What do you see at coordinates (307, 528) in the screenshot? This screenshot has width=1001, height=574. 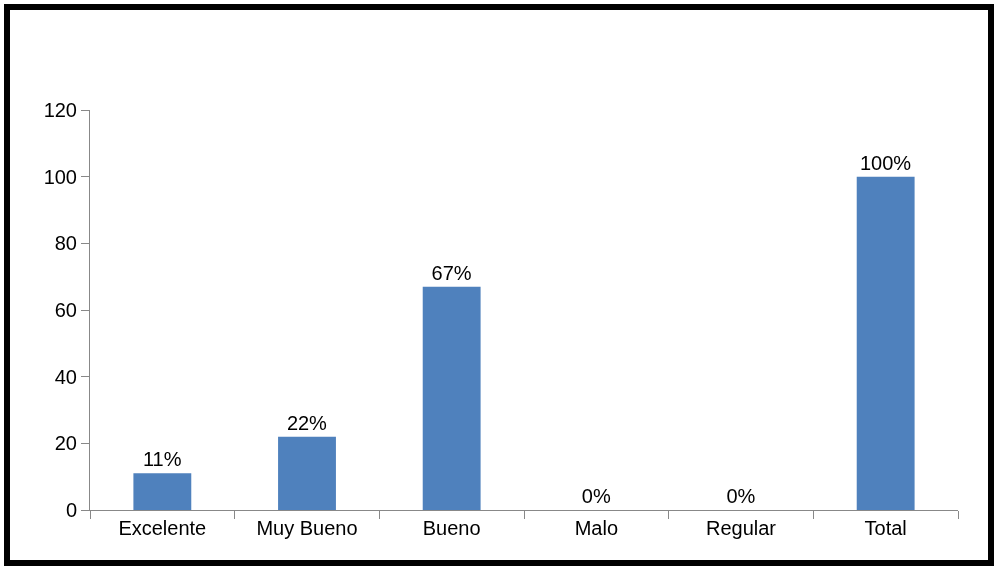 I see `x-tick-label: Muy Bueno` at bounding box center [307, 528].